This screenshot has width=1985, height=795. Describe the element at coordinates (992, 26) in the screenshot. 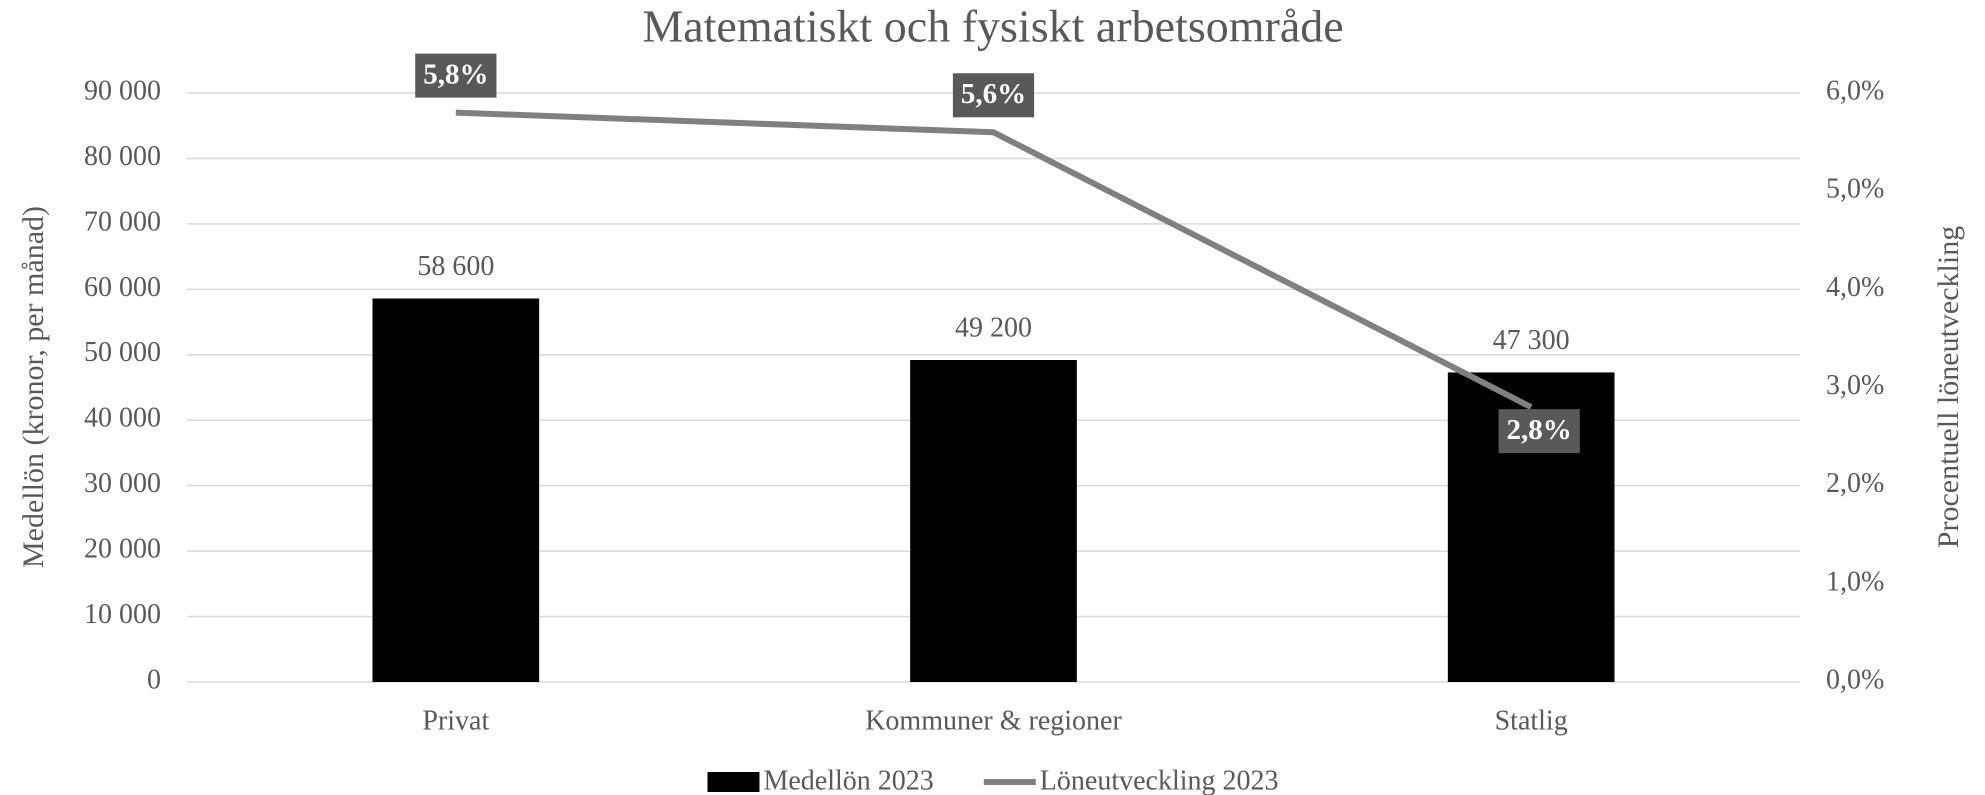

I see `chart-title: Matematiskt och fysiskt arbetsområde` at that location.